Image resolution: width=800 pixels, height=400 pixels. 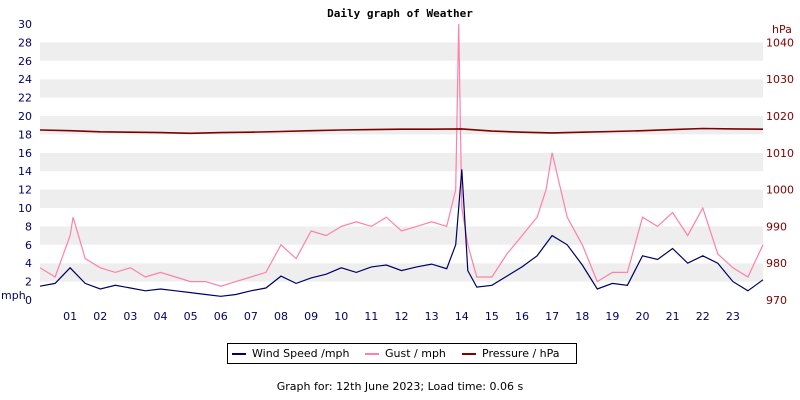 I want to click on left-axis-tick-label: 10, so click(x=25, y=208).